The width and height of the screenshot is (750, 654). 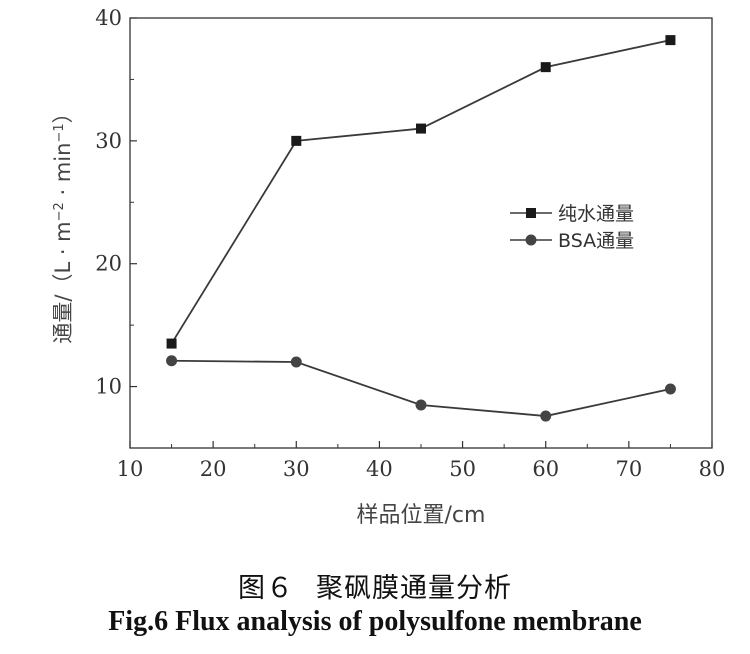 I want to click on x-tick-label: 70, so click(x=628, y=469).